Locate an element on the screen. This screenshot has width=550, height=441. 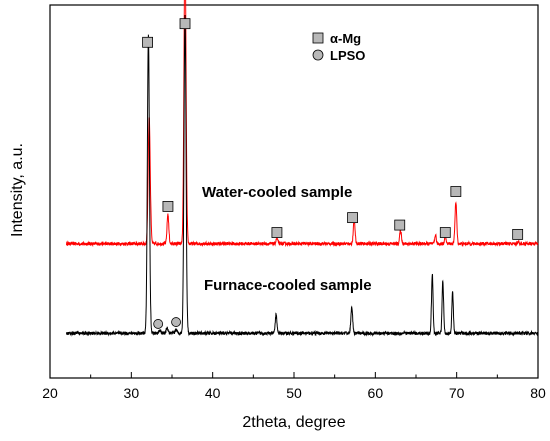
legend-lpso-label: LPSO is located at coordinates (347, 55).